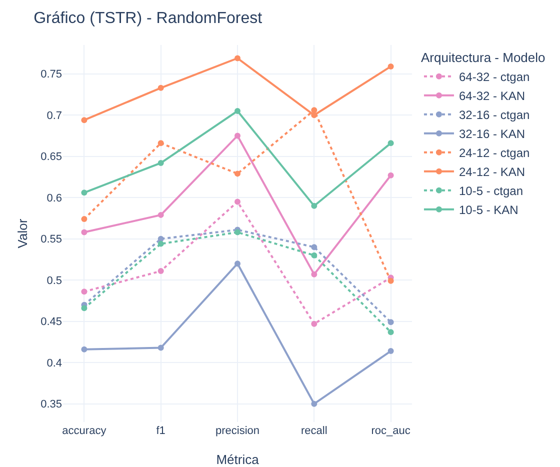 The width and height of the screenshot is (560, 467). I want to click on y-tick-label: 0.6, so click(54, 198).